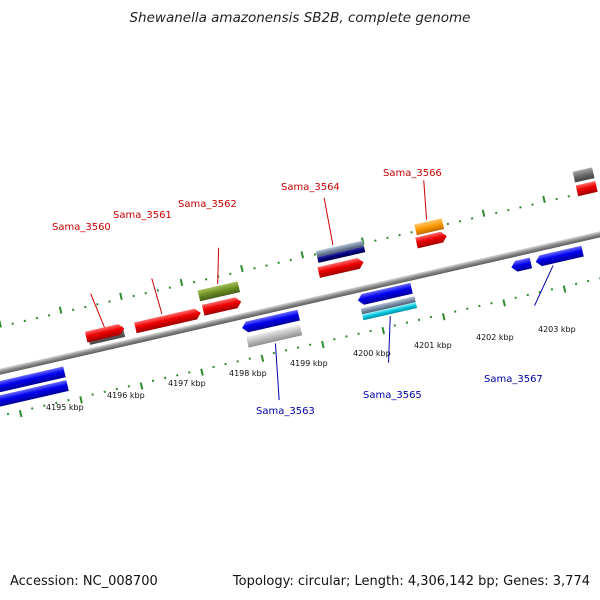 The width and height of the screenshot is (600, 600). Describe the element at coordinates (385, 294) in the screenshot. I see `gene-sama-3565-blue` at that location.